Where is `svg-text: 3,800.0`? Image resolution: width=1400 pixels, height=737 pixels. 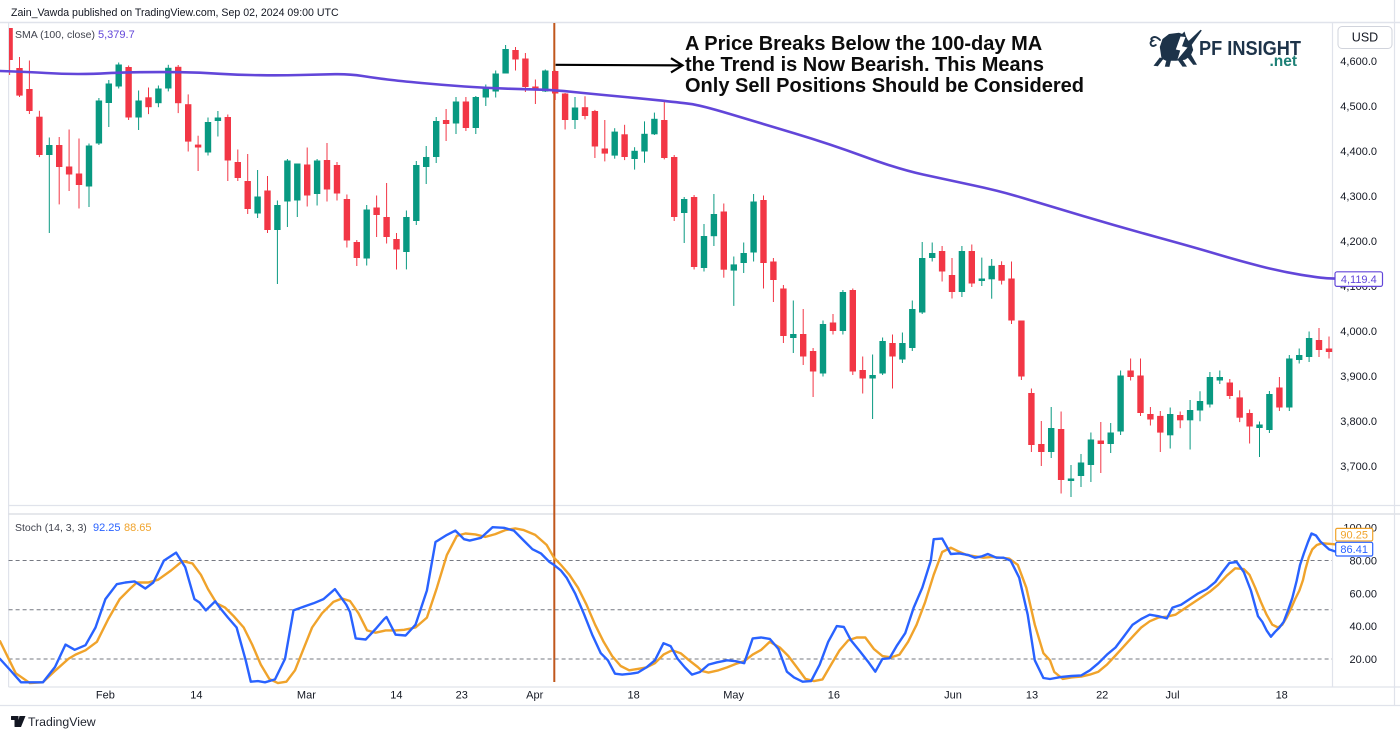
svg-text: 3,800.0 is located at coordinates (1358, 422).